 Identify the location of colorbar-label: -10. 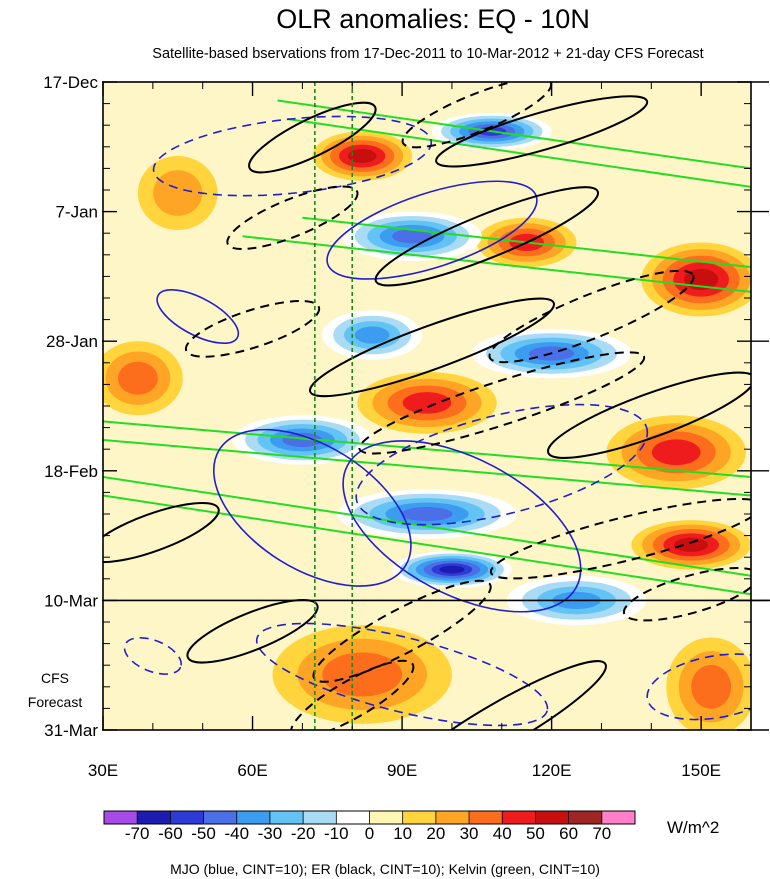
(336, 833).